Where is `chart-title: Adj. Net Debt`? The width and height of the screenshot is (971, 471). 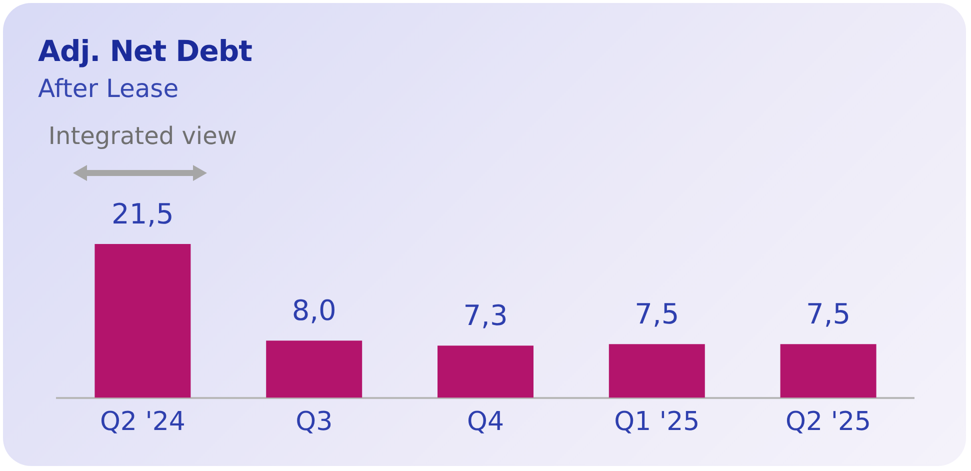
chart-title: Adj. Net Debt is located at coordinates (145, 51).